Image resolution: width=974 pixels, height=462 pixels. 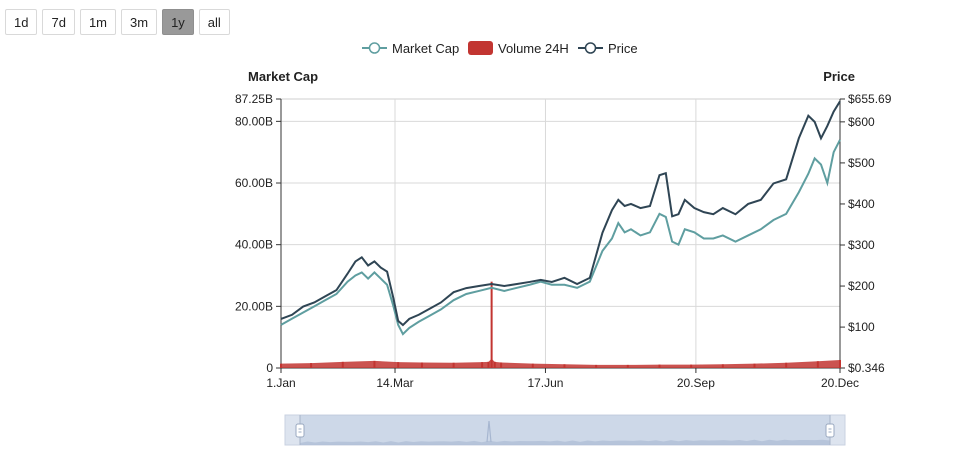 I want to click on right-axis-tick-label: $500, so click(x=861, y=163).